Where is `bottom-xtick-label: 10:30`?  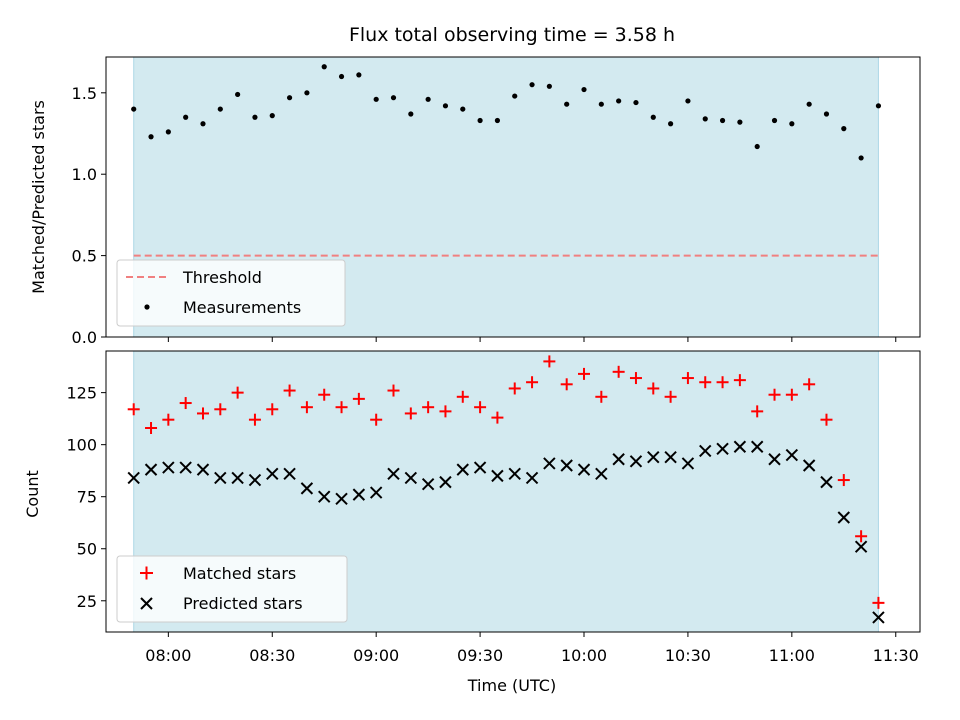 bottom-xtick-label: 10:30 is located at coordinates (688, 655).